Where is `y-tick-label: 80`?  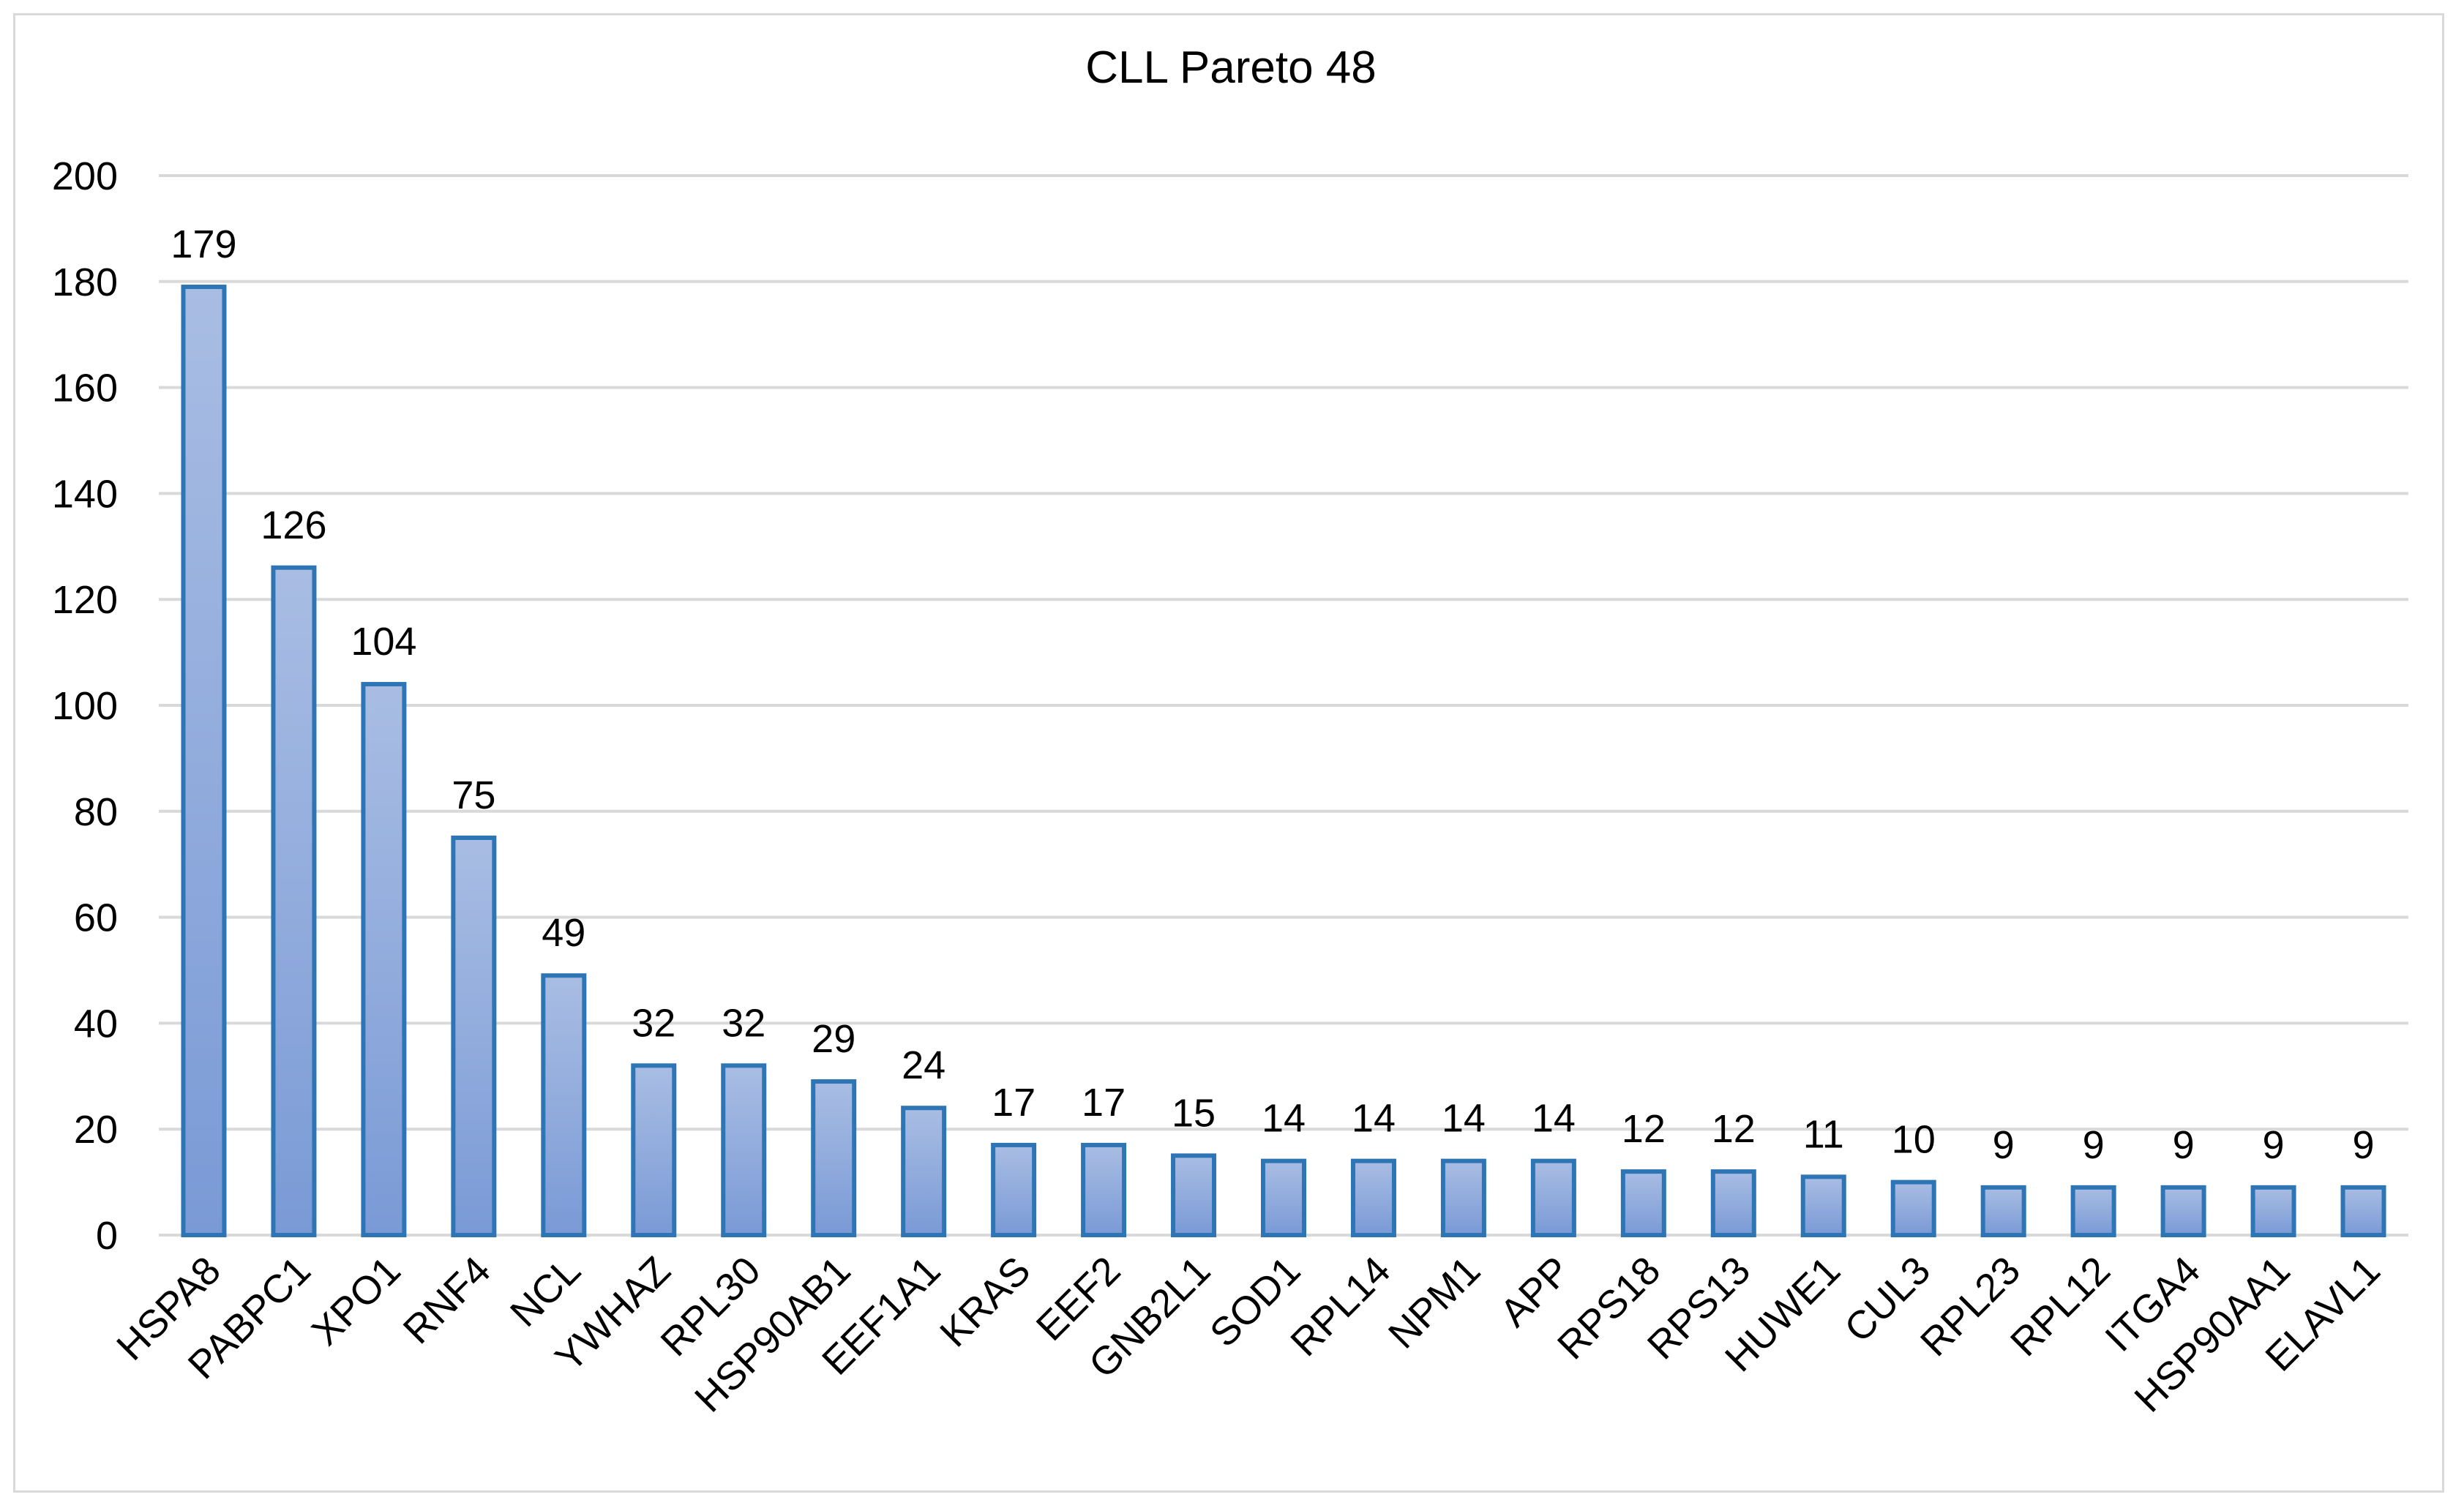 y-tick-label: 80 is located at coordinates (96, 812).